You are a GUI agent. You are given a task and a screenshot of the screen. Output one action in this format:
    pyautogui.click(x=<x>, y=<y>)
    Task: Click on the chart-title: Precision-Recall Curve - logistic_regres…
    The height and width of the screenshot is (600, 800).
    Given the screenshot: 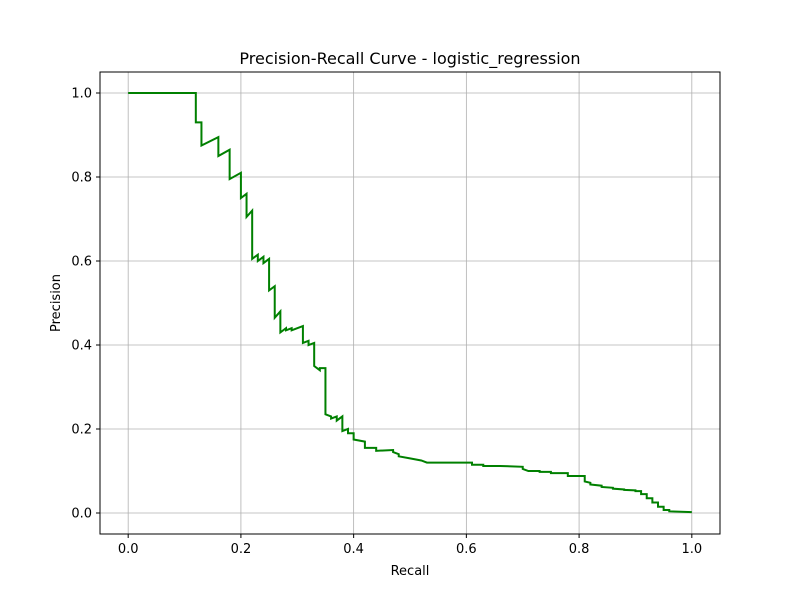 What is the action you would take?
    pyautogui.click(x=409, y=59)
    